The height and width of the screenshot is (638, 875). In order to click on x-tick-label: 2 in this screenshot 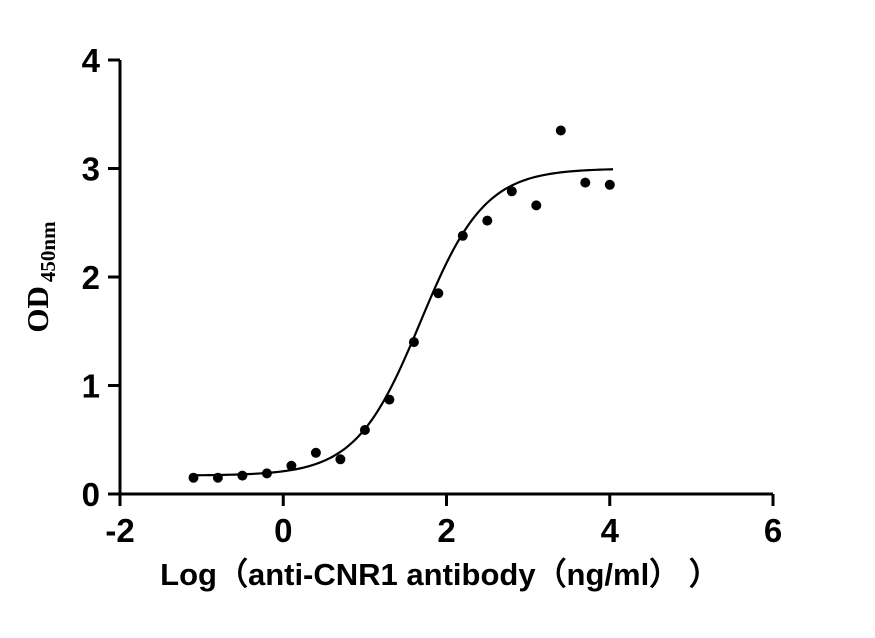, I will do `click(446, 530)`.